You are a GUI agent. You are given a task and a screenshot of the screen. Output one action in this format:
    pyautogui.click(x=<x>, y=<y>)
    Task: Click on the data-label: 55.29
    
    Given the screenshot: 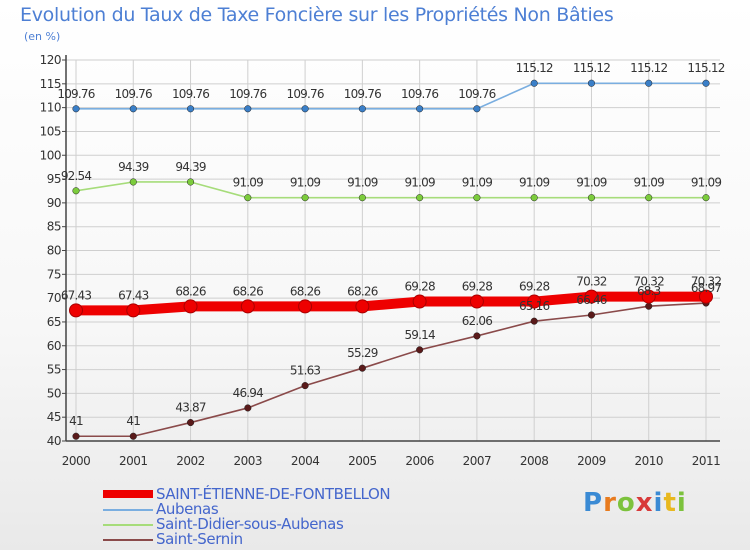 What is the action you would take?
    pyautogui.click(x=362, y=353)
    